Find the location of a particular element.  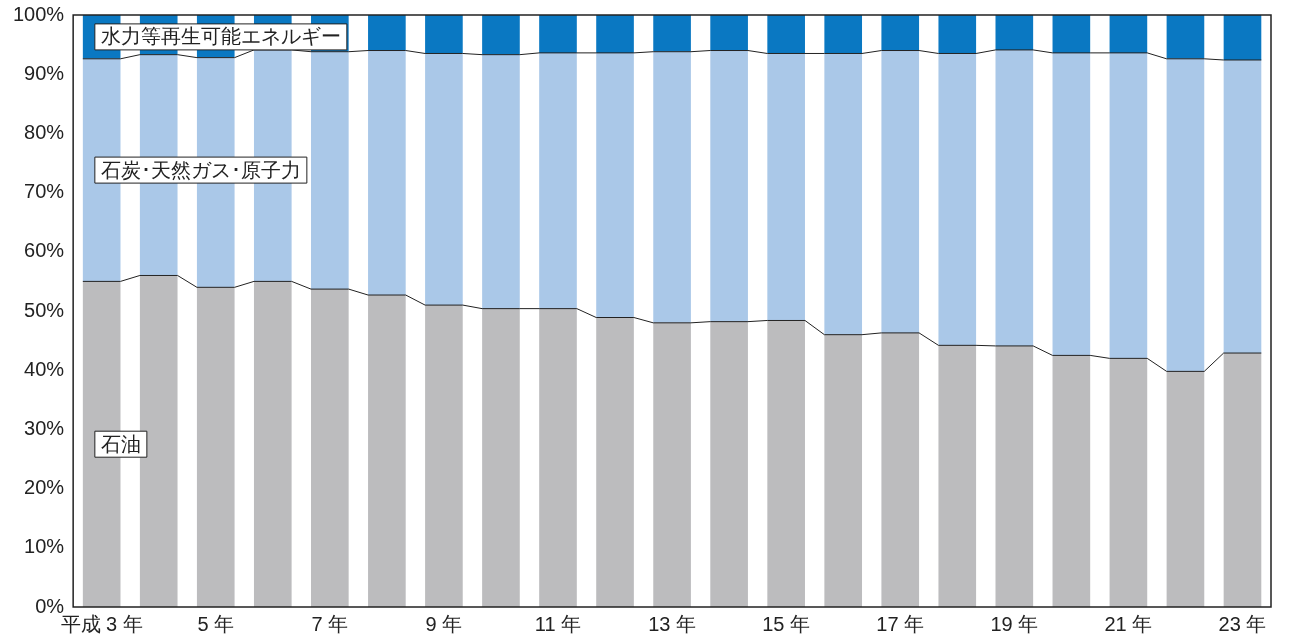

y-tick-label: 20% is located at coordinates (44, 487).